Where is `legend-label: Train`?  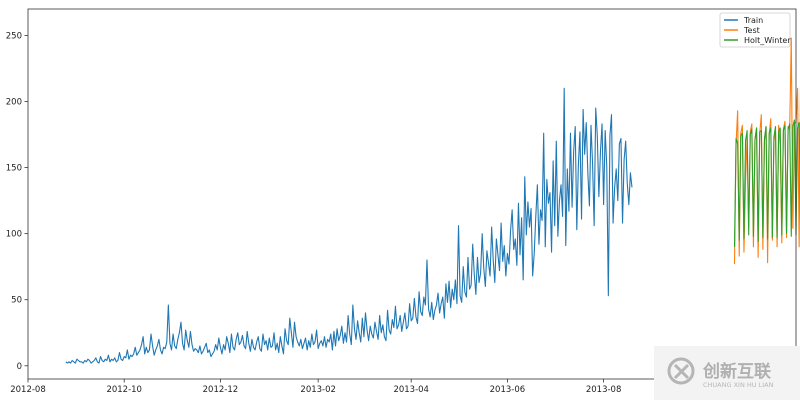 legend-label: Train is located at coordinates (753, 20).